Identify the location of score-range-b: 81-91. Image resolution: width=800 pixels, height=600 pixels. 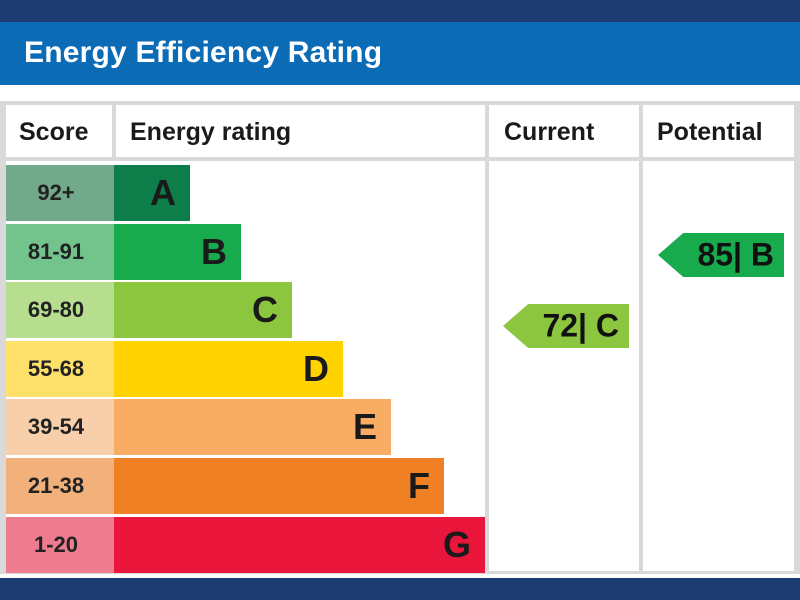
(60, 252).